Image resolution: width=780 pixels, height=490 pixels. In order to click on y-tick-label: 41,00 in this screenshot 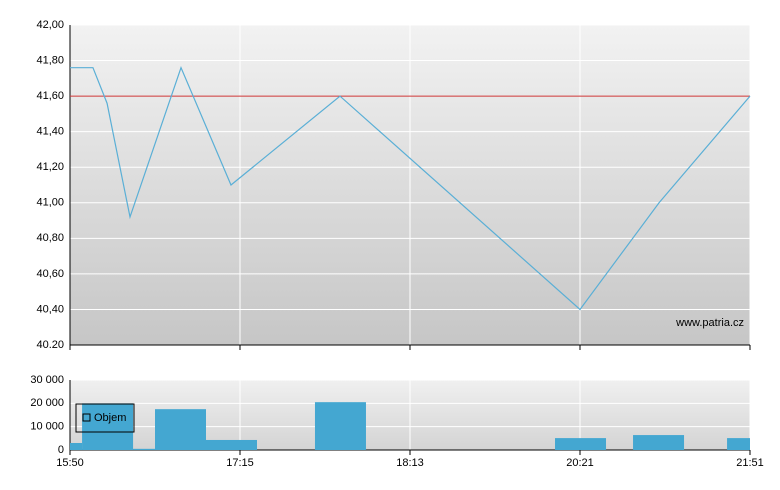, I will do `click(50, 203)`.